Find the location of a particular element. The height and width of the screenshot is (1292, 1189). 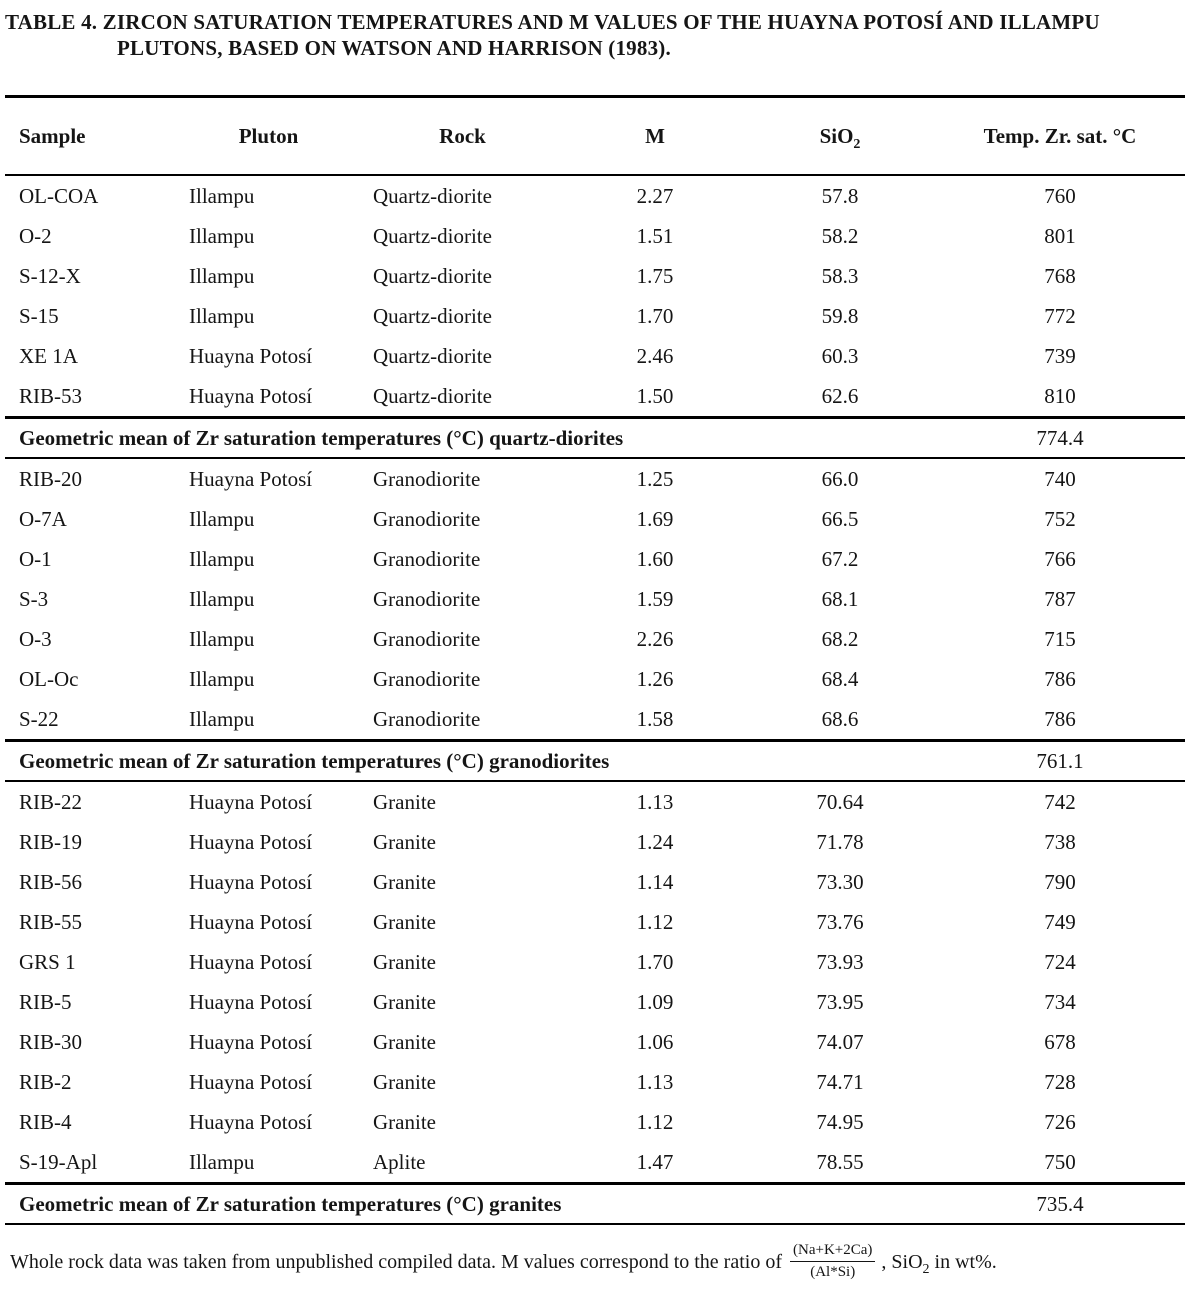

cell-sample: RIB-56 is located at coordinates (50, 881).